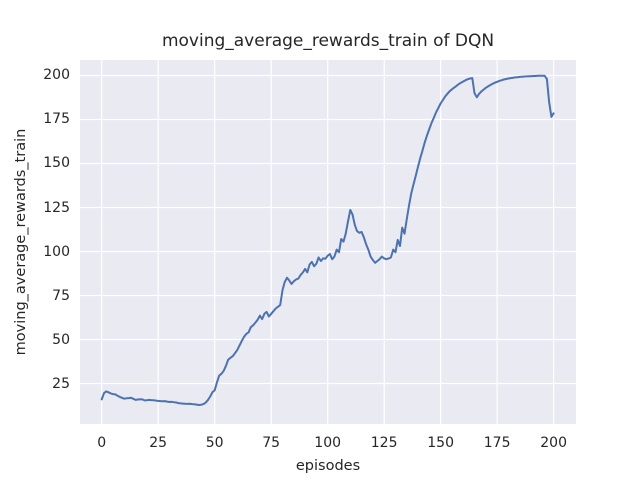 This screenshot has height=480, width=640. Describe the element at coordinates (56, 163) in the screenshot. I see `y-tick-label-150: 150` at that location.